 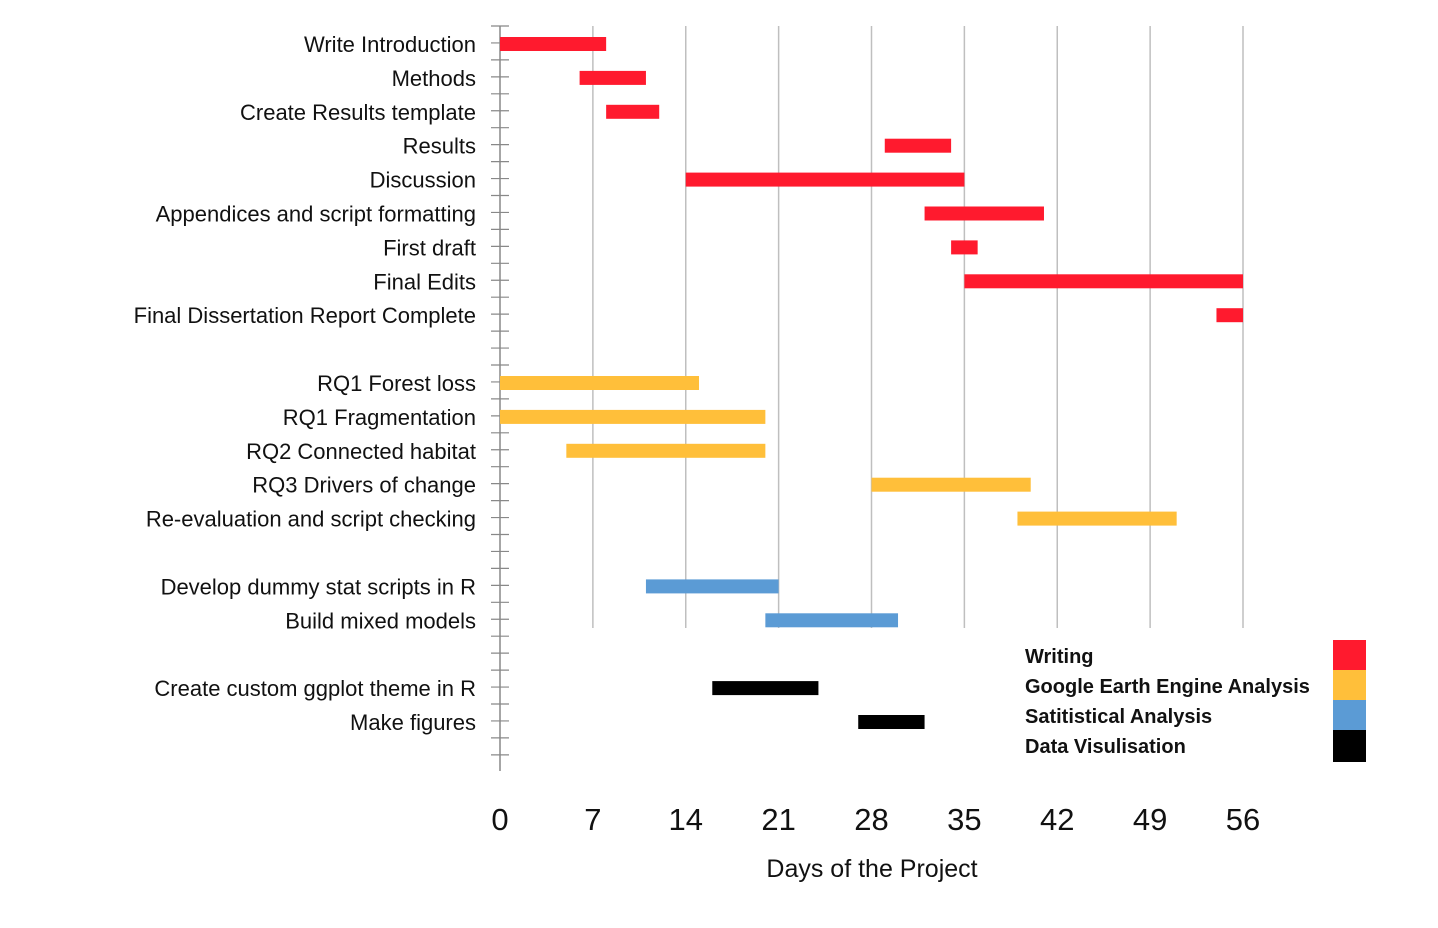 I want to click on task-label: Discussion, so click(x=423, y=180).